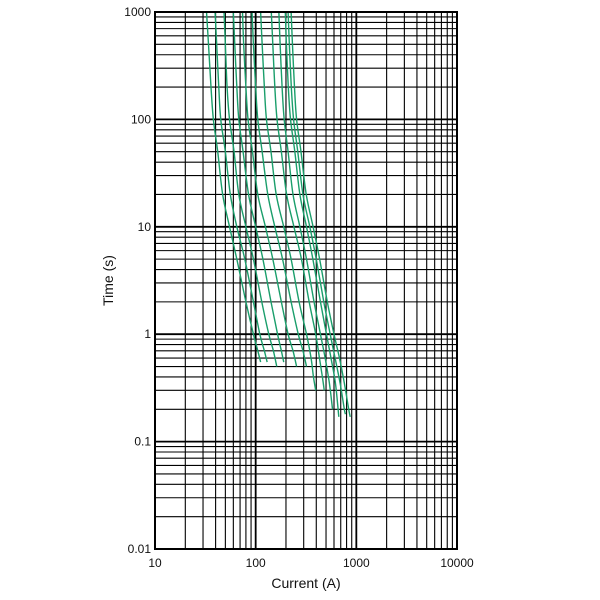  Describe the element at coordinates (305, 583) in the screenshot. I see `x-axis-title: Current (A)` at that location.